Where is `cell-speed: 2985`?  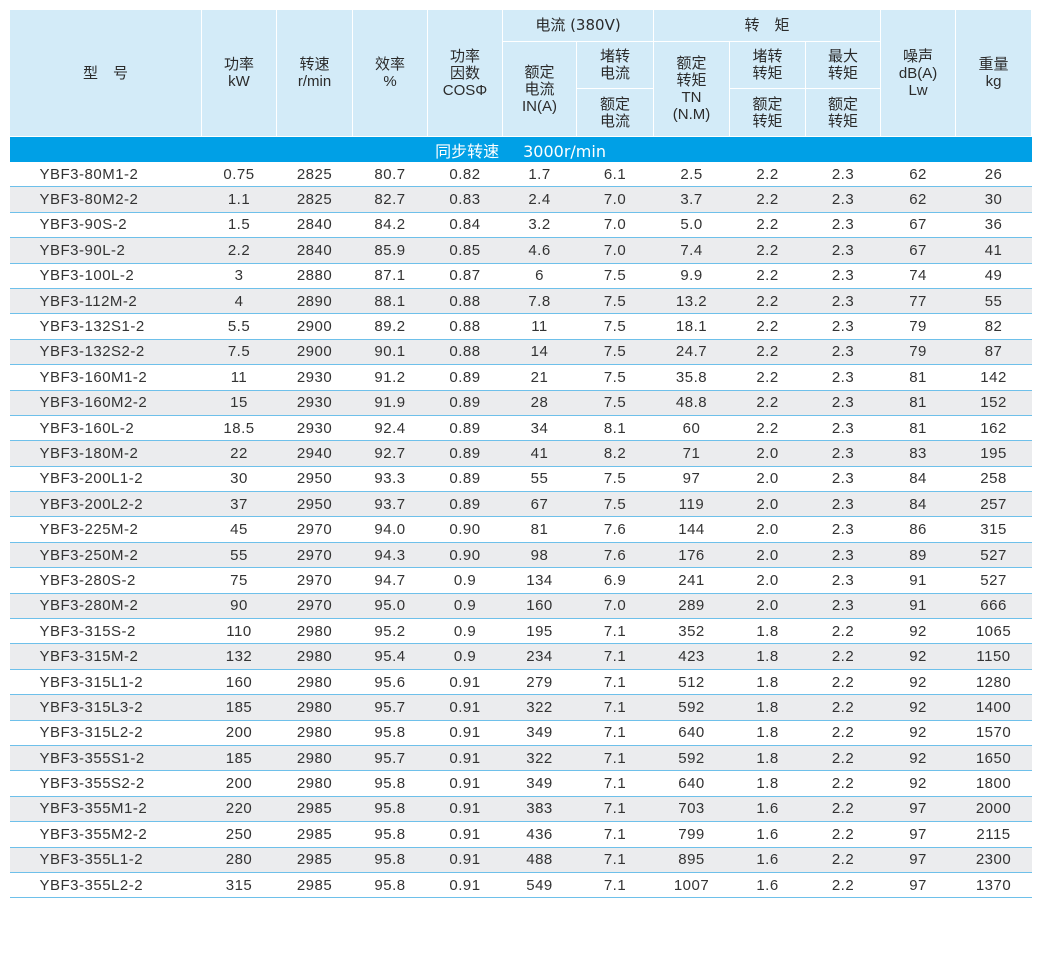 cell-speed: 2985 is located at coordinates (314, 809).